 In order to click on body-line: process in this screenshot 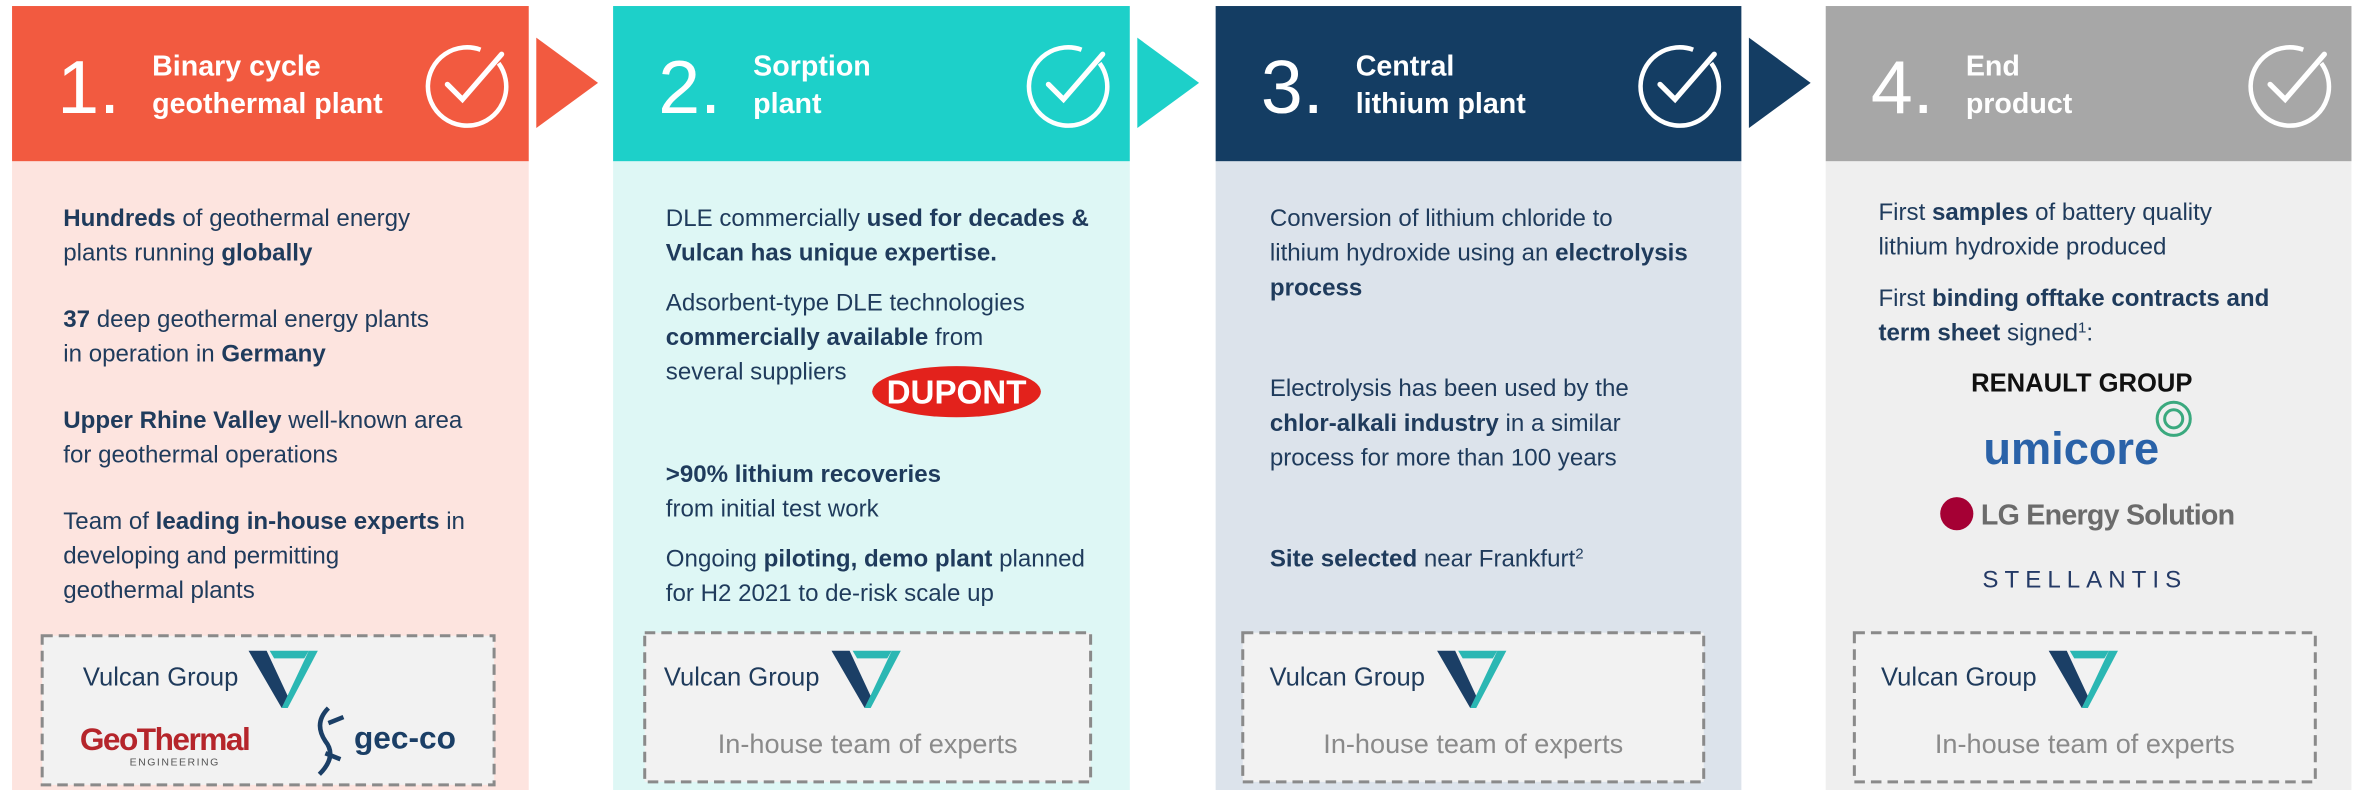, I will do `click(1316, 287)`.